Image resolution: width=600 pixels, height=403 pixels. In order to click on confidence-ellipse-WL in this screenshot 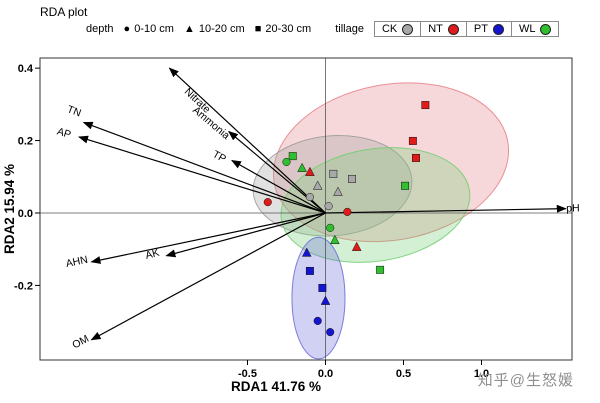, I will do `click(375, 205)`.